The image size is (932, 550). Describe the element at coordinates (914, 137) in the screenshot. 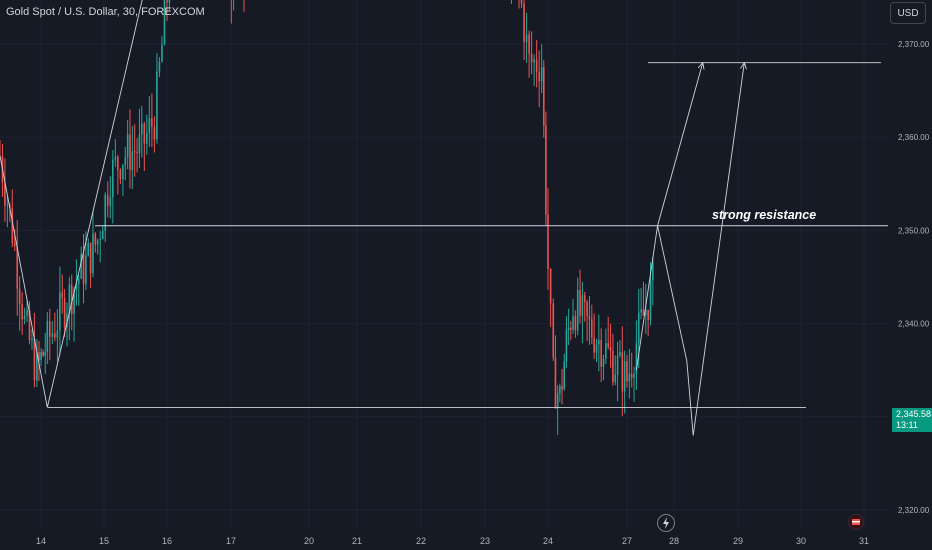

I see `price-tick-label: 2,360.00` at that location.